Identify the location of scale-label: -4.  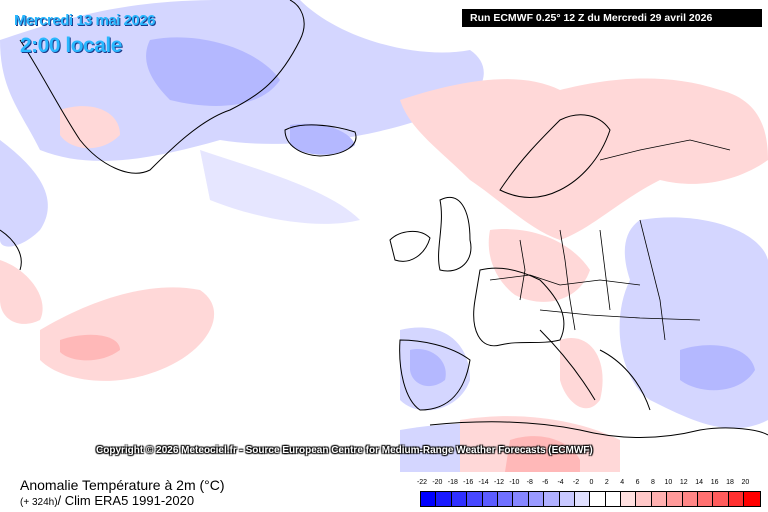
(560, 482).